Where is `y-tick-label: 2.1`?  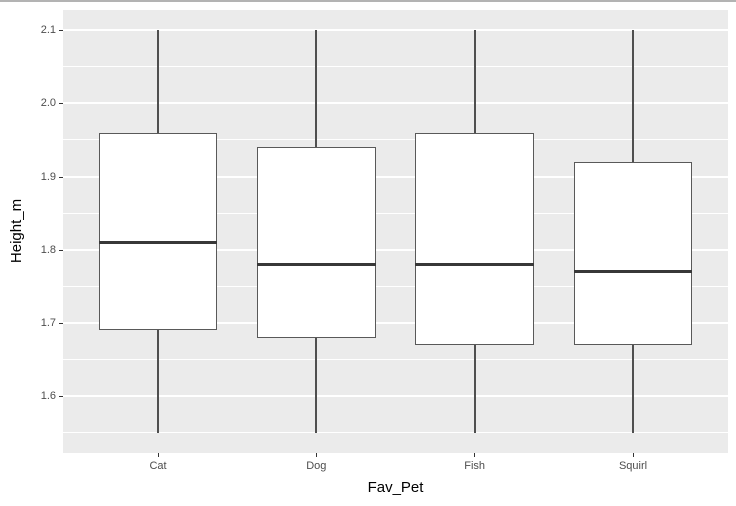 y-tick-label: 2.1 is located at coordinates (48, 30).